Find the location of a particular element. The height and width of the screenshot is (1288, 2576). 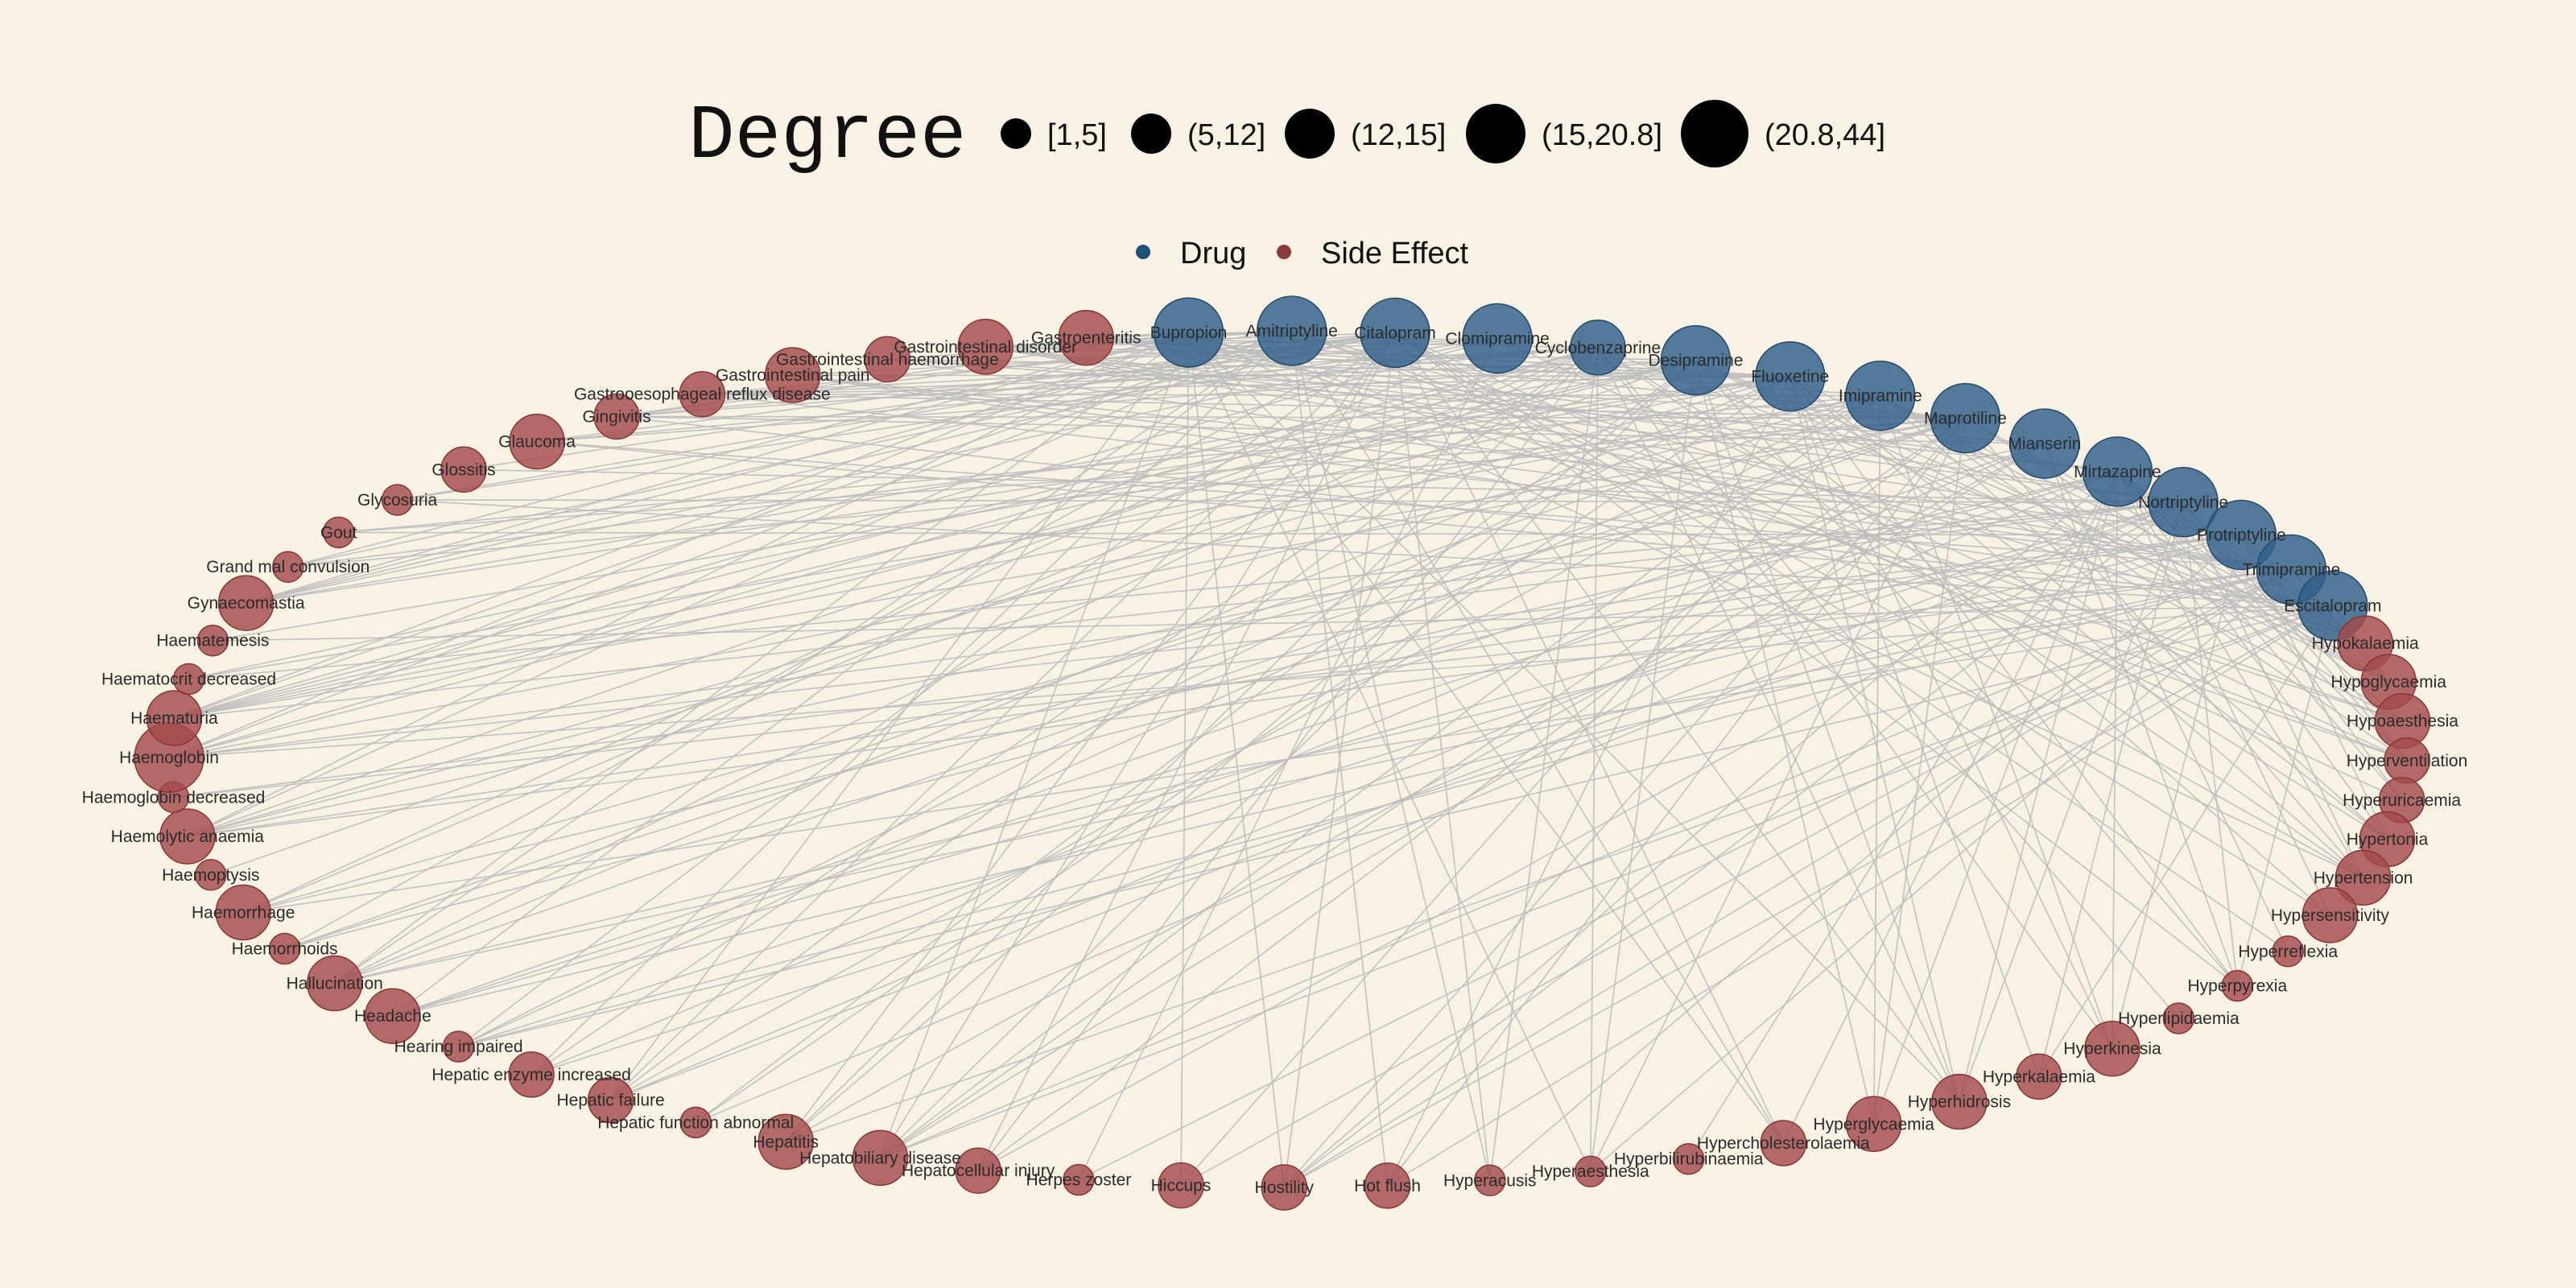

node-bupropion is located at coordinates (1188, 332).